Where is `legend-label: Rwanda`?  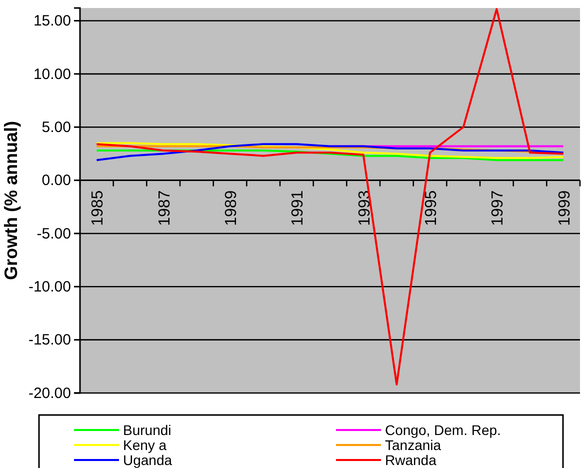 legend-label: Rwanda is located at coordinates (411, 460).